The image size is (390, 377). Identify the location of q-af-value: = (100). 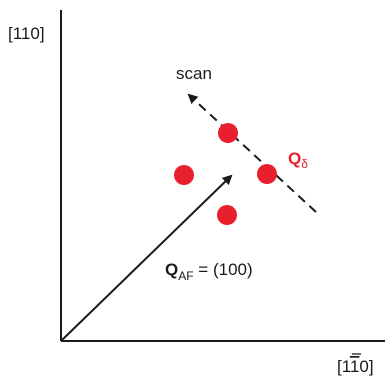
(223, 269).